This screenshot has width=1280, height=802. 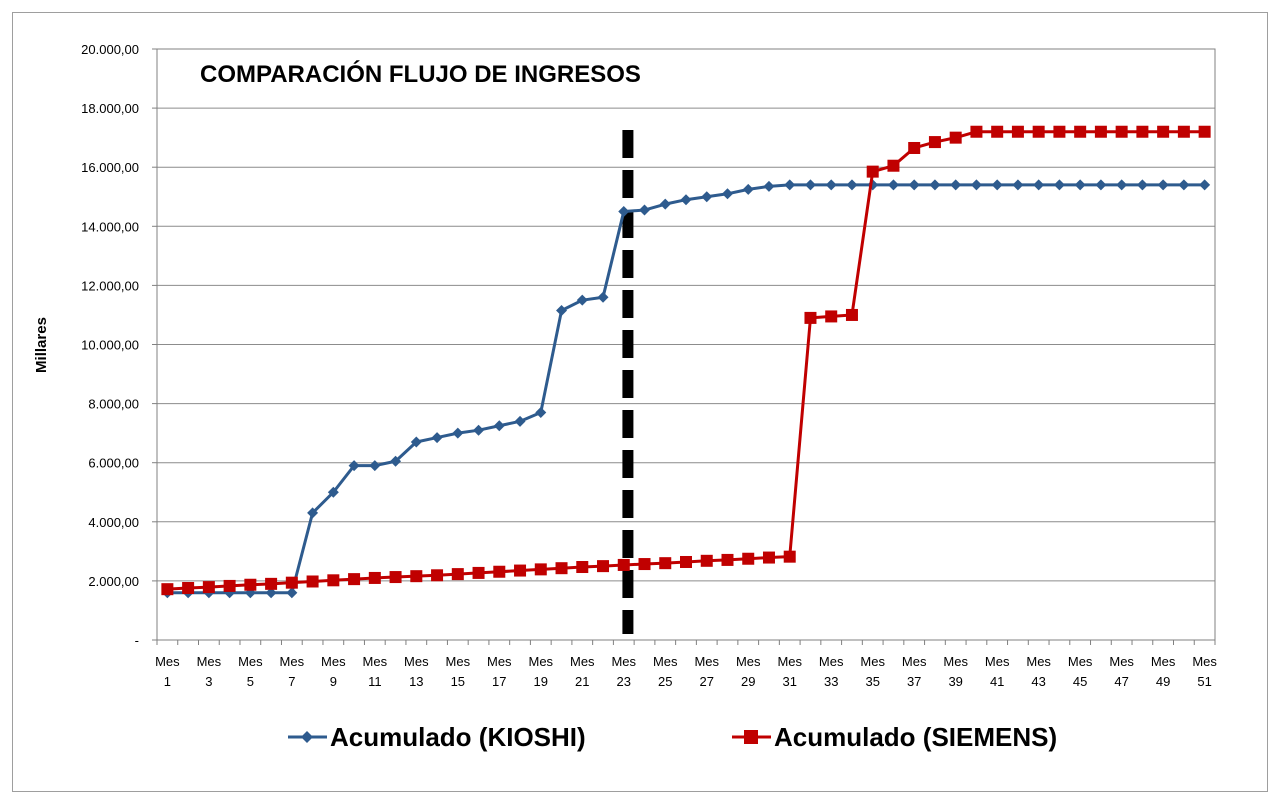 What do you see at coordinates (110, 226) in the screenshot?
I see `y-tick-label: 14.000,00` at bounding box center [110, 226].